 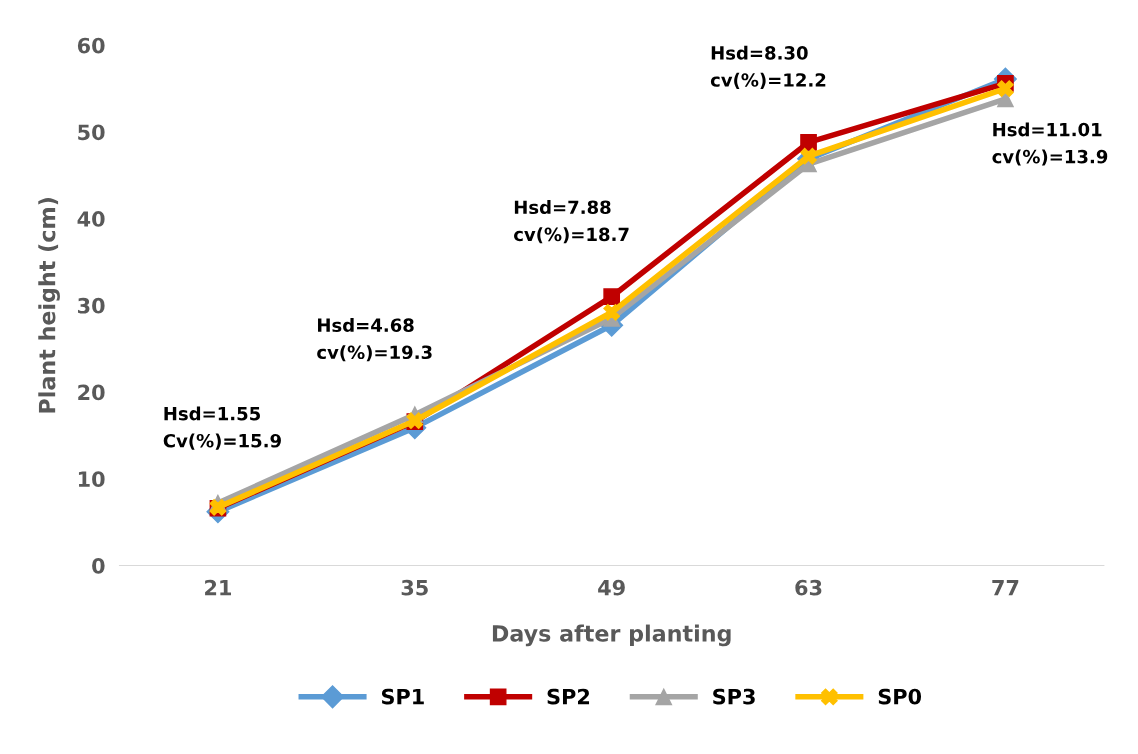 I want to click on legend-label: SP3, so click(x=734, y=696).